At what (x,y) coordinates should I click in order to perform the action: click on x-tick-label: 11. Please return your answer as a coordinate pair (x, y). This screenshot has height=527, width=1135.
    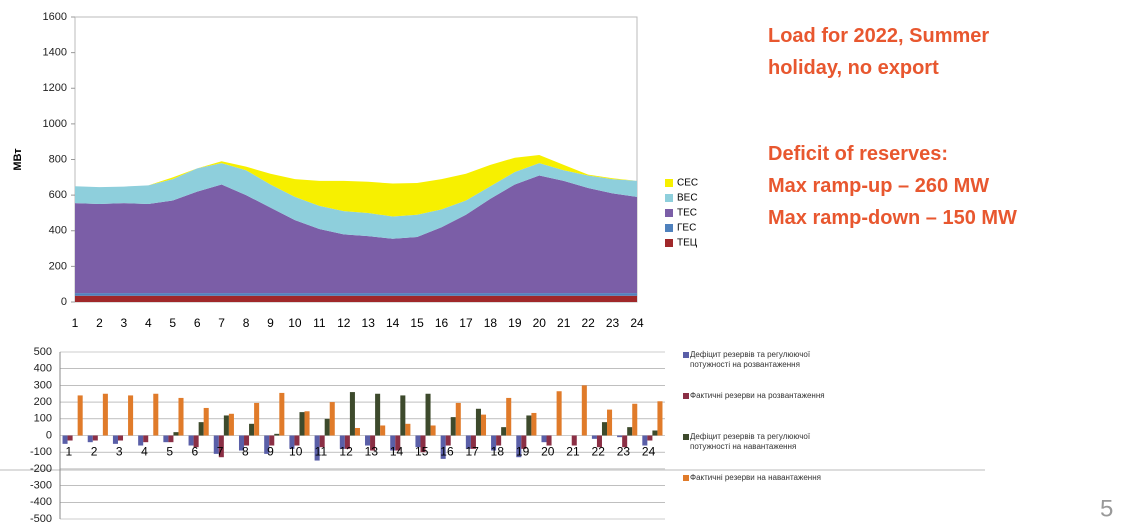
    Looking at the image, I should click on (321, 452).